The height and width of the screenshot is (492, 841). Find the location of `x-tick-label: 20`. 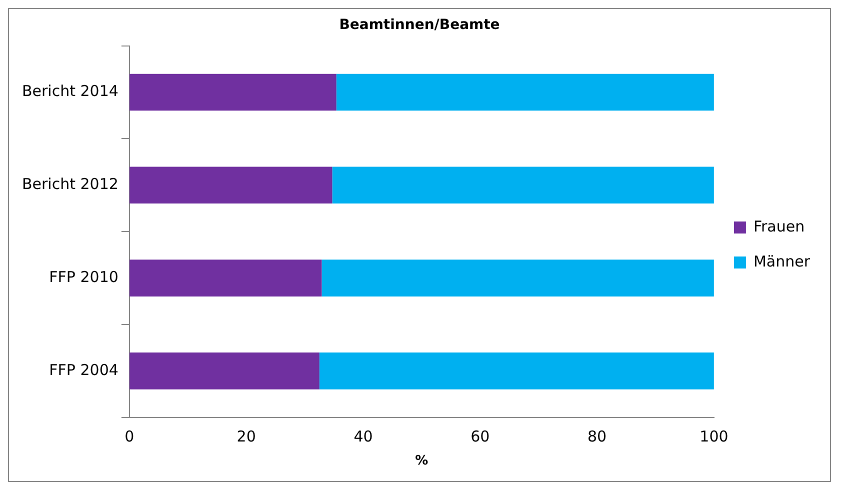

x-tick-label: 20 is located at coordinates (246, 436).